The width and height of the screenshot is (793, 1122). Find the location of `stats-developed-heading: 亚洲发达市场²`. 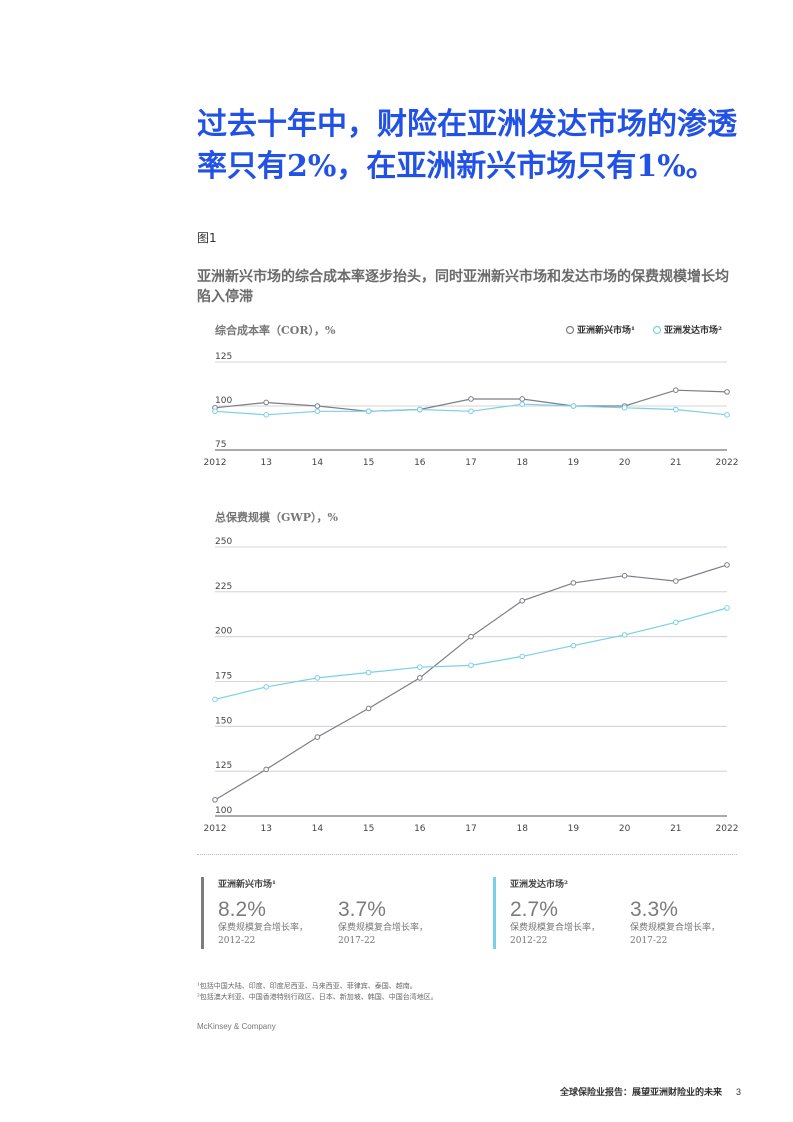

stats-developed-heading: 亚洲发达市场² is located at coordinates (539, 885).